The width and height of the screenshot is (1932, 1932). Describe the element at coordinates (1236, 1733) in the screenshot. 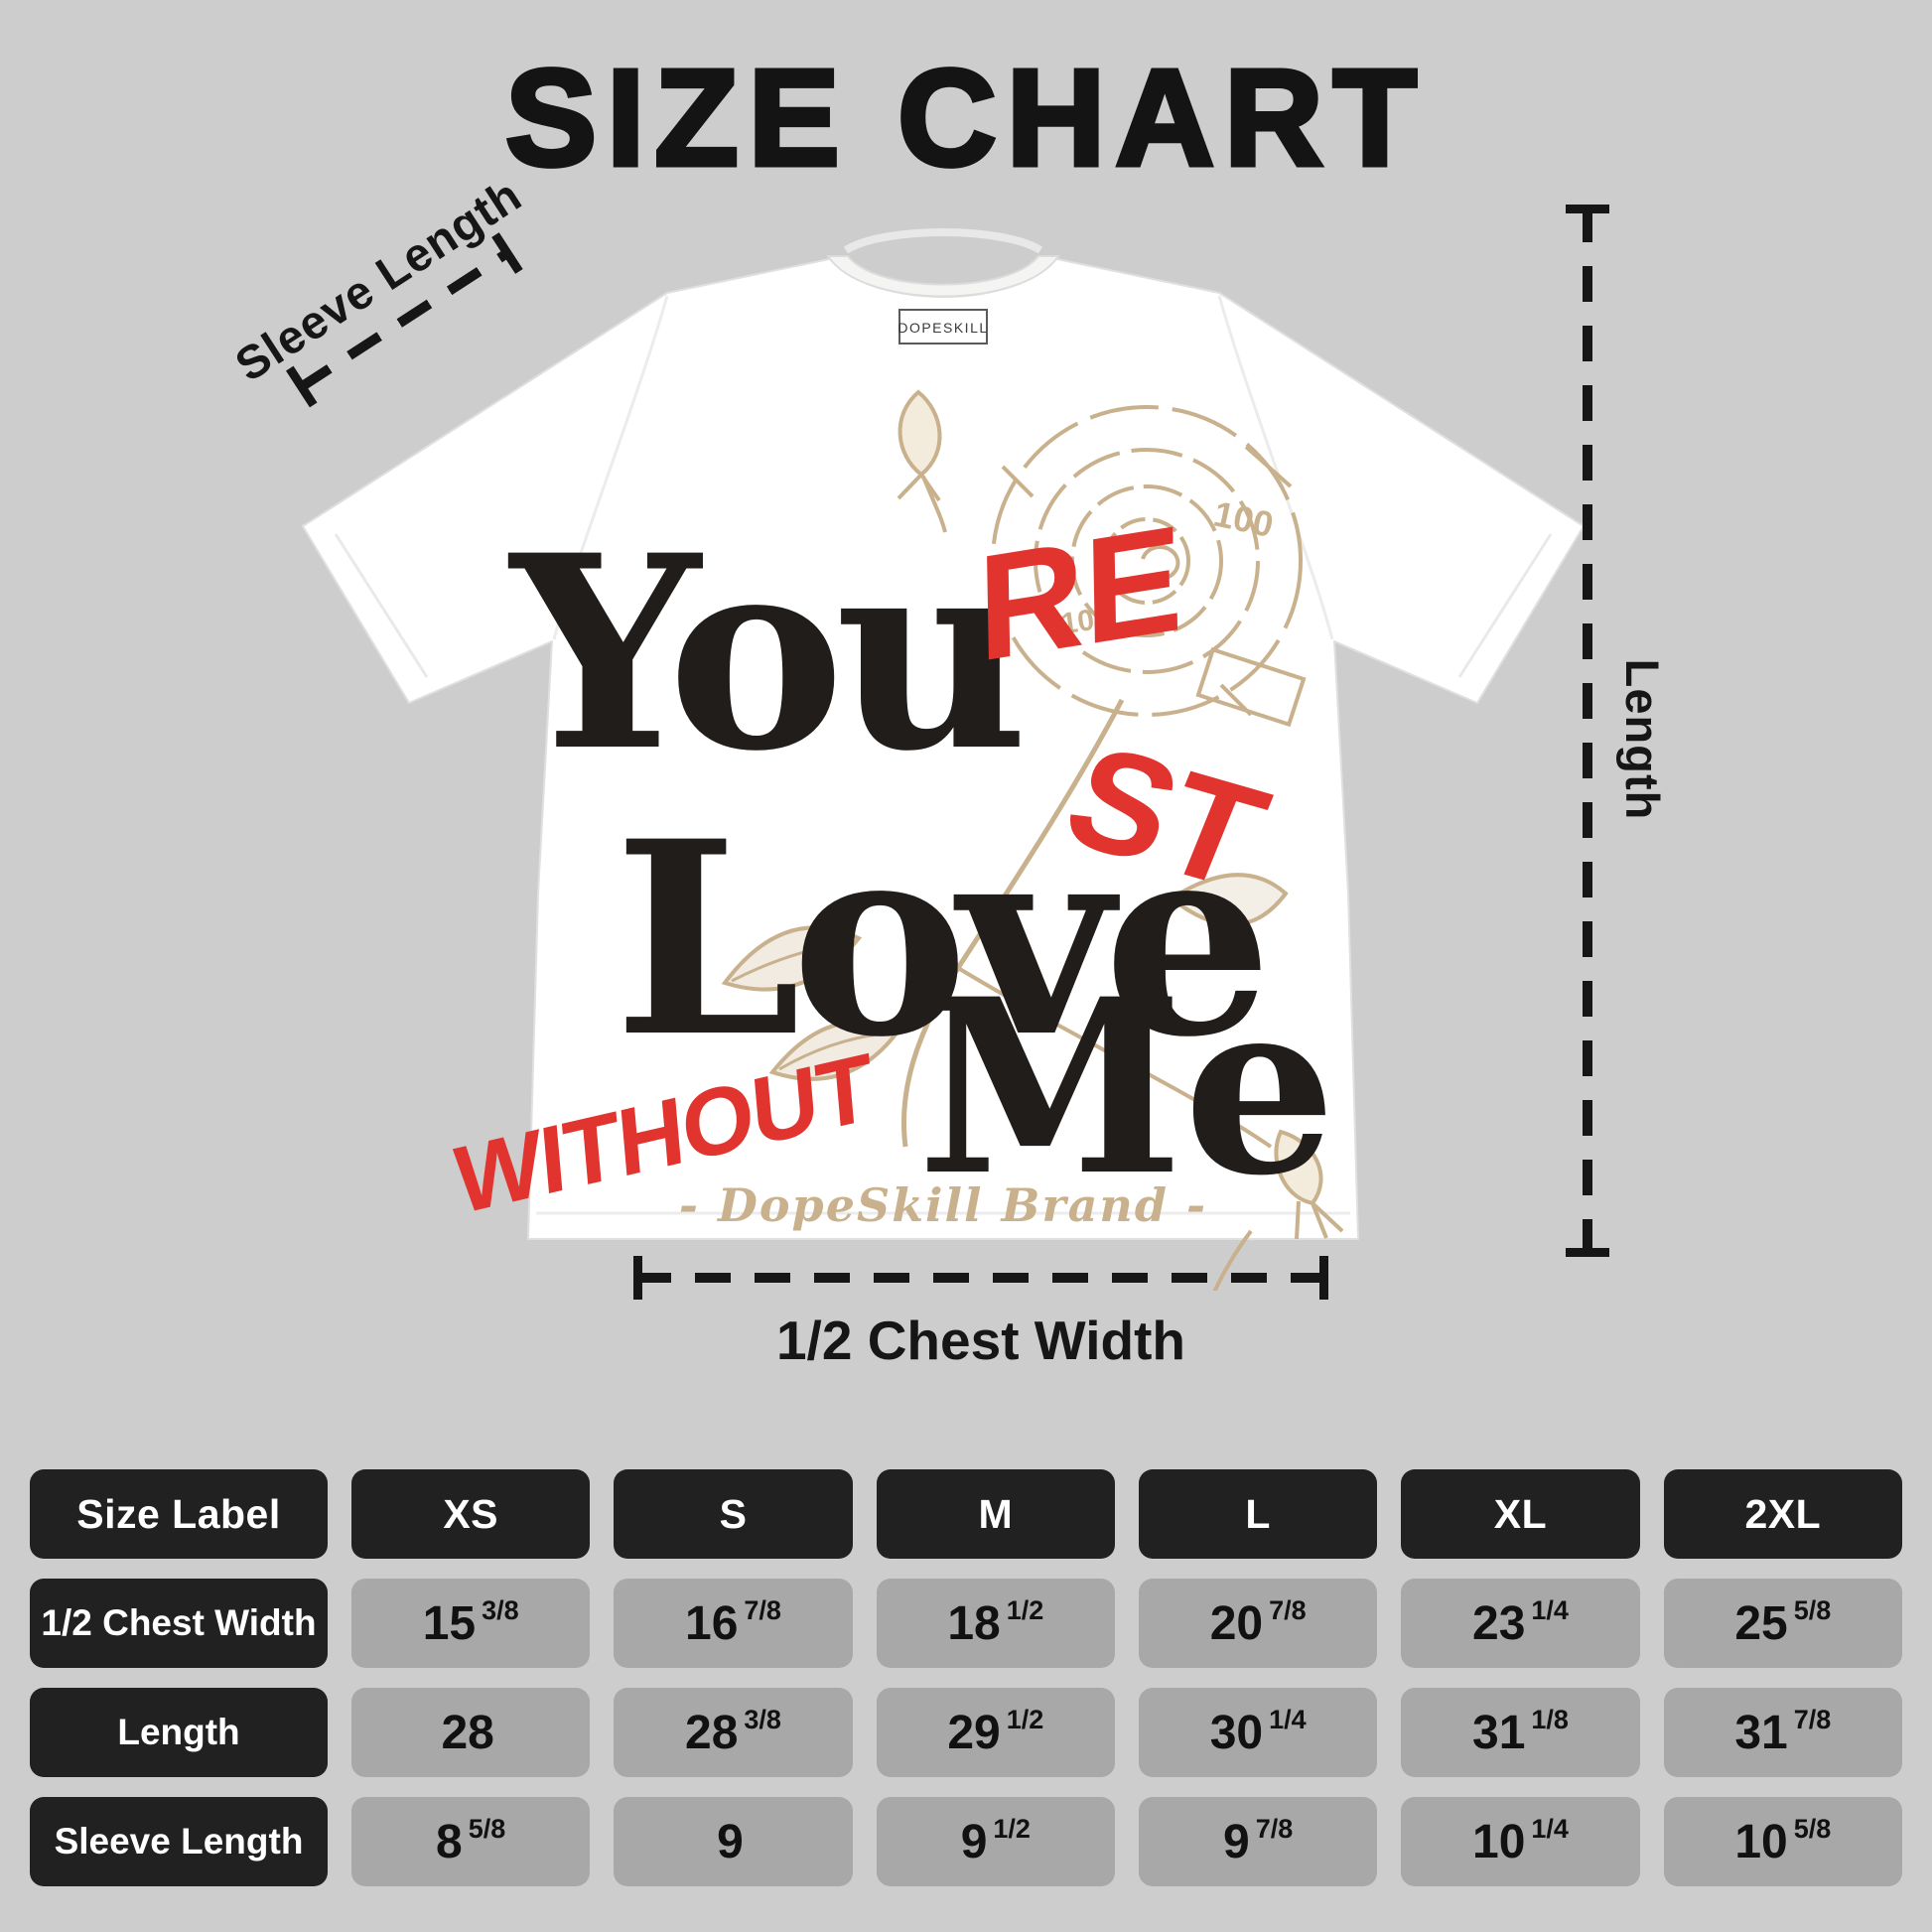

I see `value-number: 30` at that location.